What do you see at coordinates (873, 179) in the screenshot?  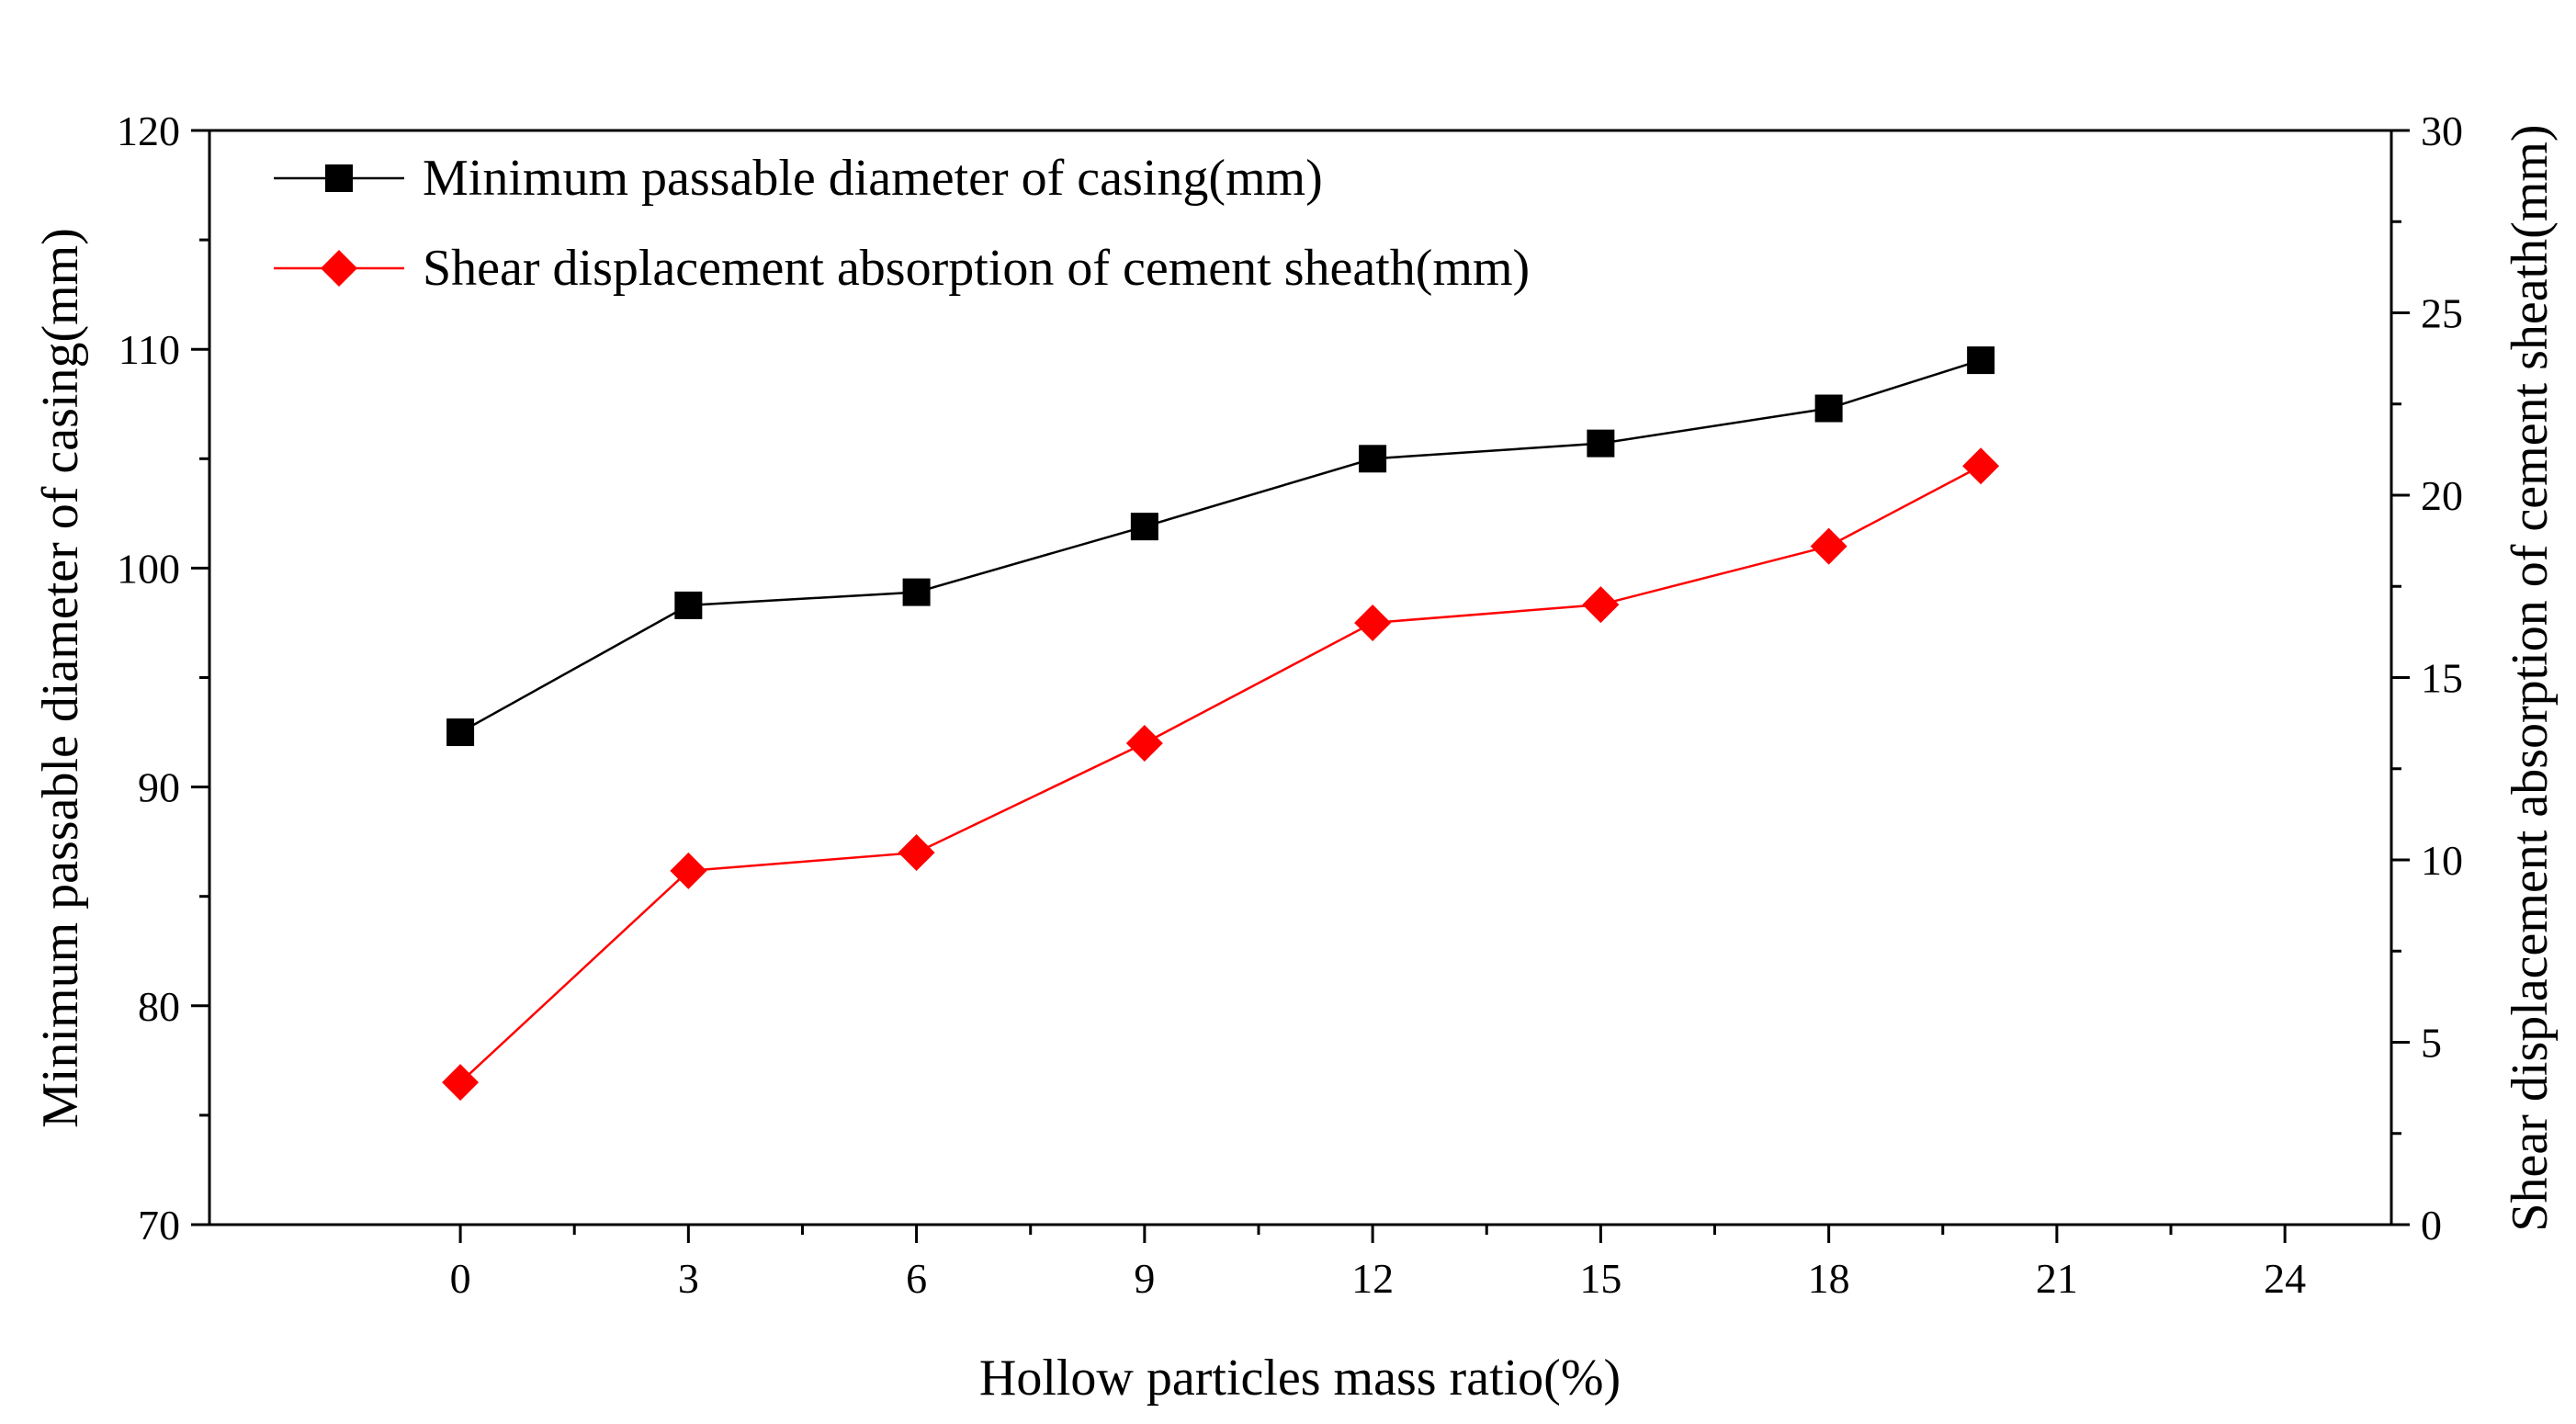 I see `legend-label: Minimum passable diameter of casing(mm)` at bounding box center [873, 179].